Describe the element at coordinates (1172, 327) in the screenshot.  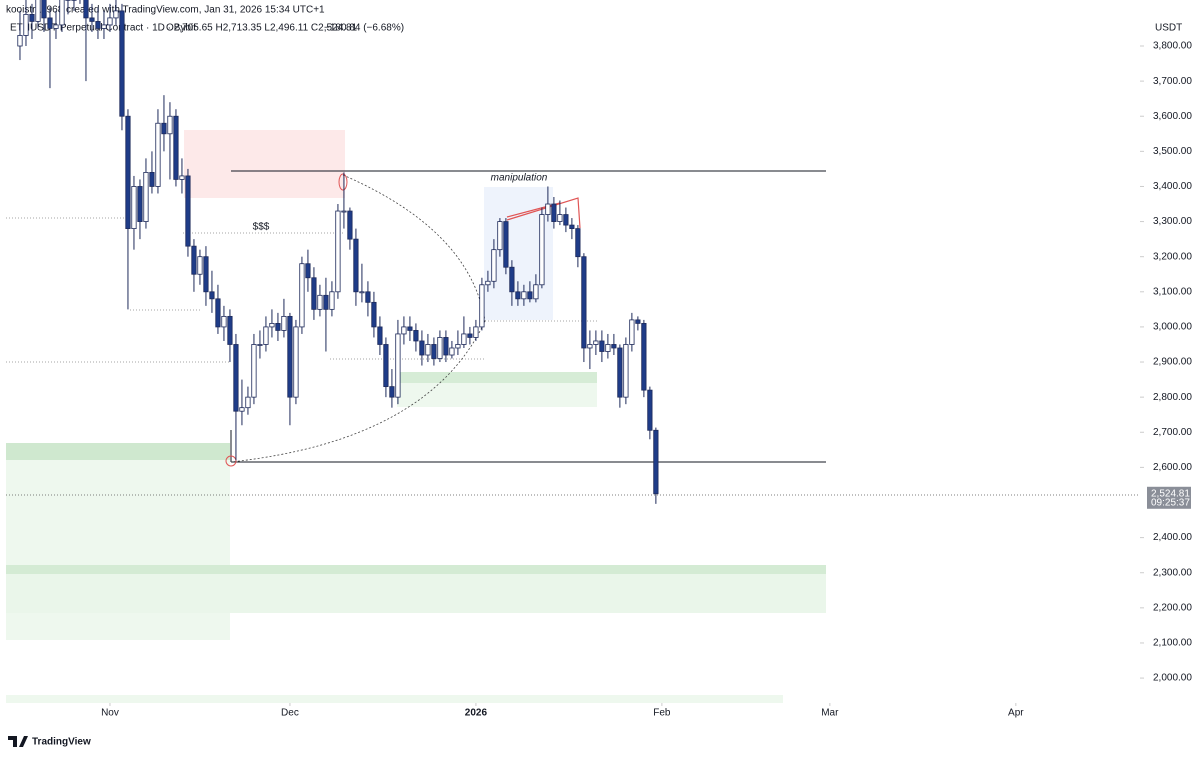
I see `y-tick-label: 3,000.00` at that location.